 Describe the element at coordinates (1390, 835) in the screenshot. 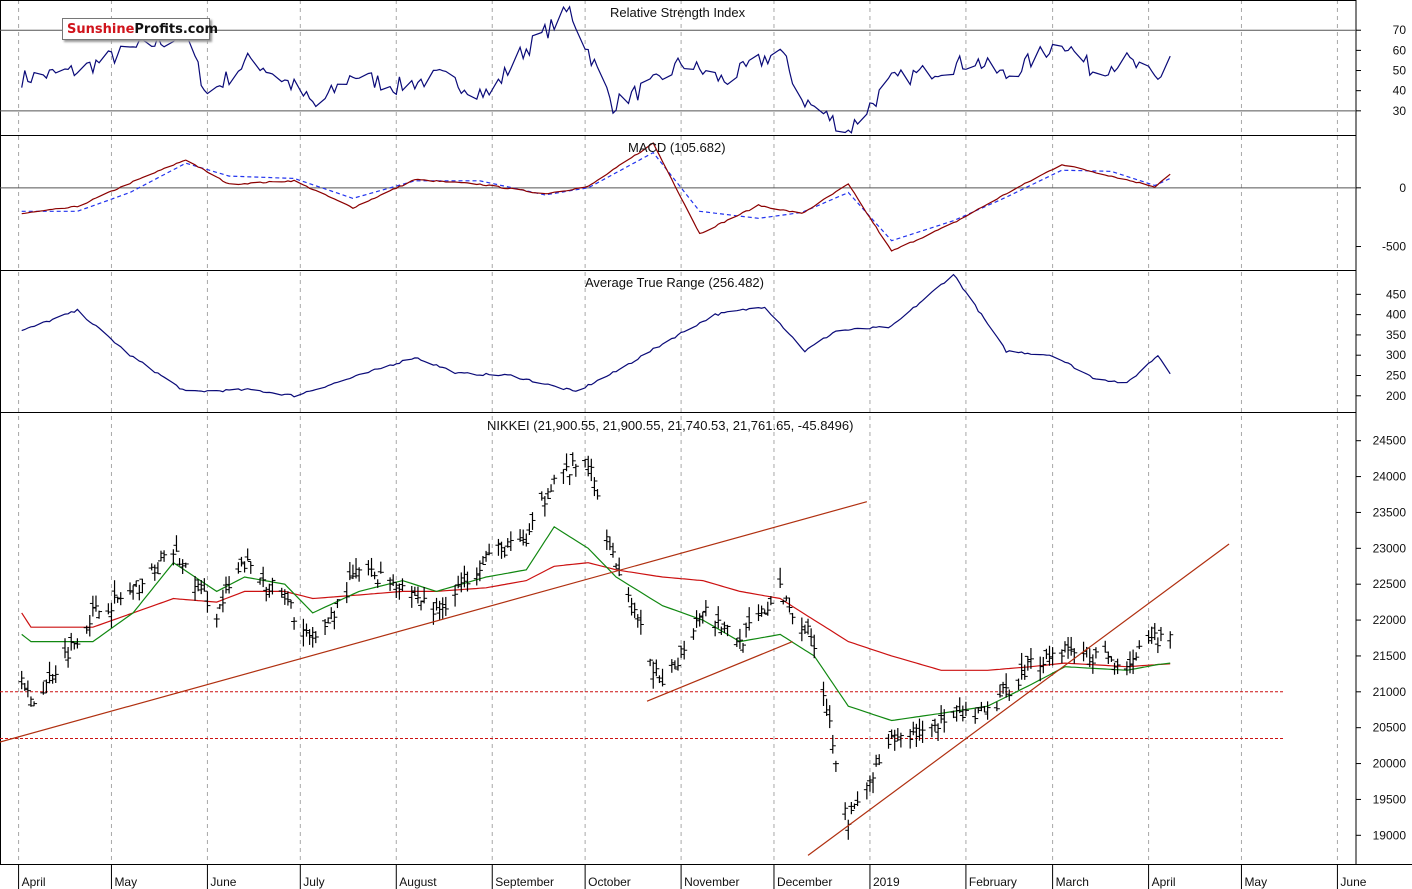

I see `price-y-tick-label: 19000` at that location.